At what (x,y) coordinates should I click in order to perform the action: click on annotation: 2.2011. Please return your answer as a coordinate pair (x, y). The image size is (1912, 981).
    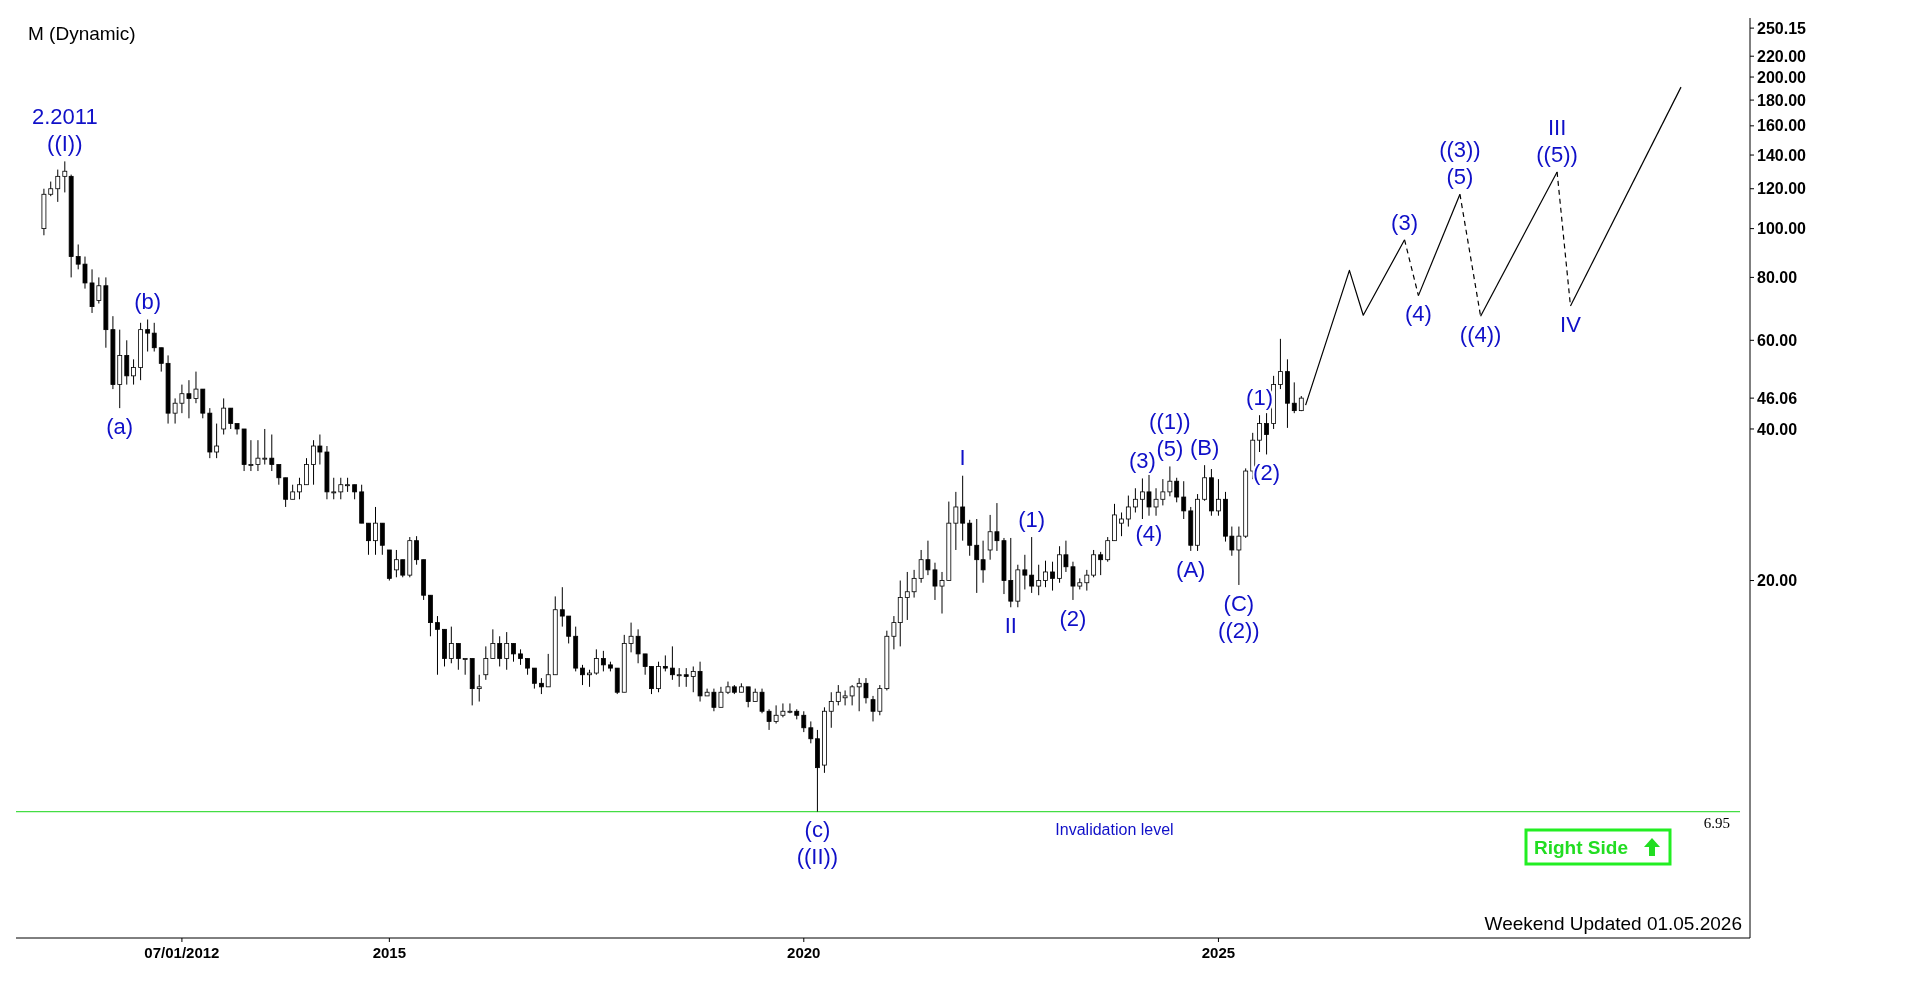
    Looking at the image, I should click on (64, 117).